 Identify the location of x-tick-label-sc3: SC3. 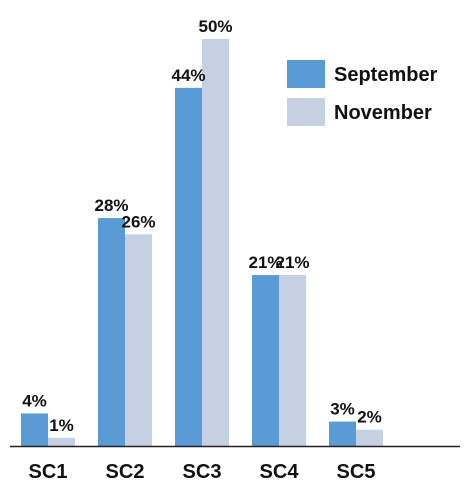
(202, 472).